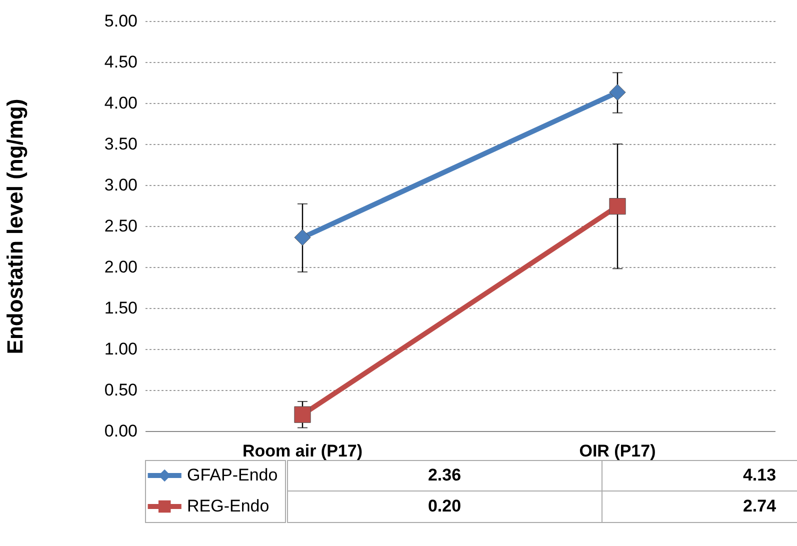 The image size is (797, 546). What do you see at coordinates (121, 21) in the screenshot?
I see `y-tick-label: 5.00` at bounding box center [121, 21].